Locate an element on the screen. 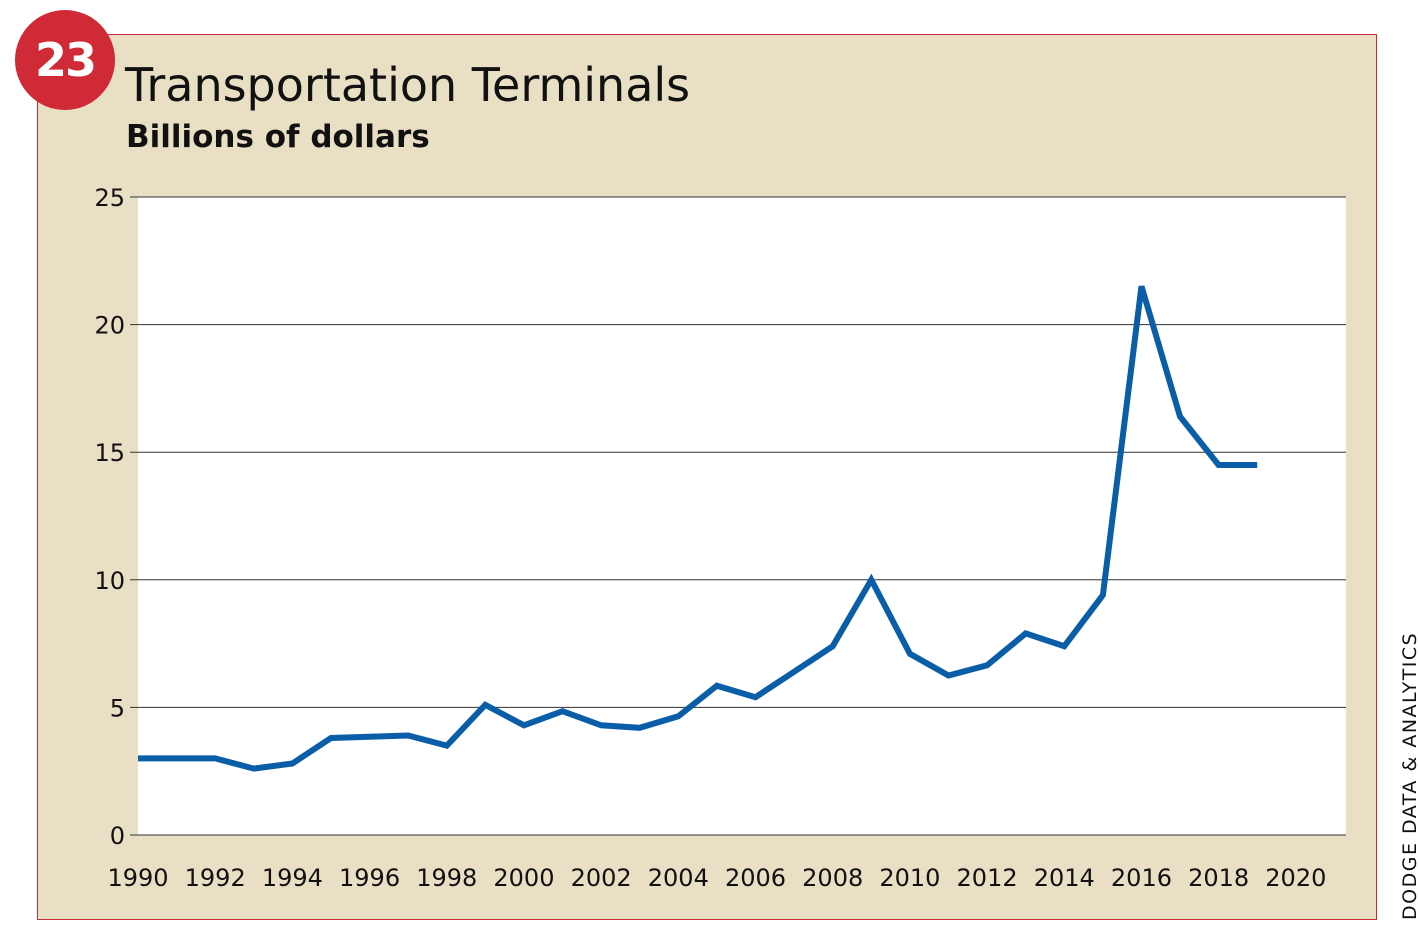  y-tick-label: 20 is located at coordinates (109, 326).